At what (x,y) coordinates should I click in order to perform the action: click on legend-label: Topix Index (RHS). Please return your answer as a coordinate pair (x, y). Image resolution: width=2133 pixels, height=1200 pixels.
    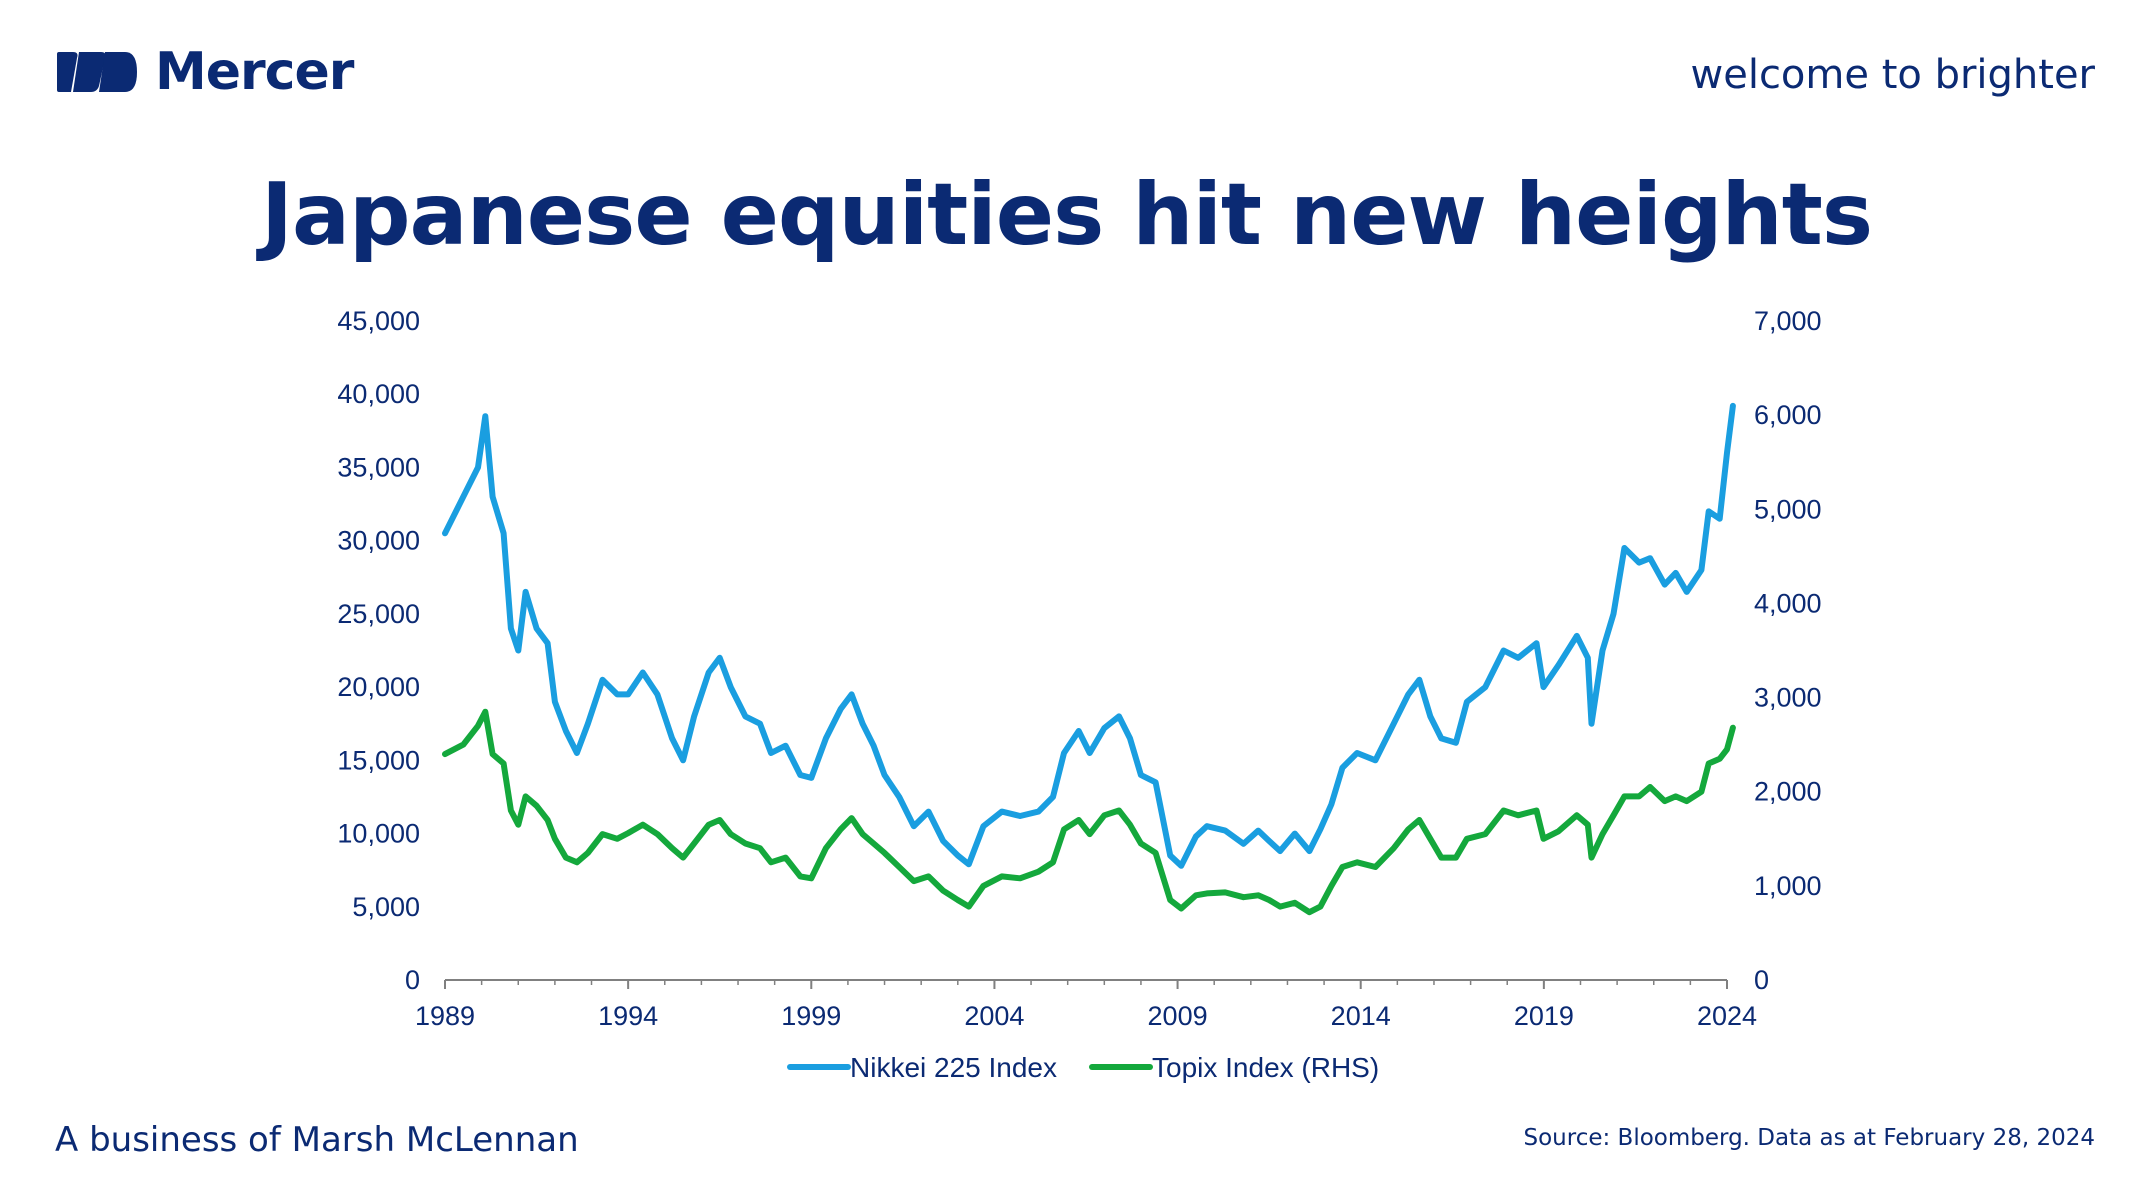
    Looking at the image, I should click on (1265, 1067).